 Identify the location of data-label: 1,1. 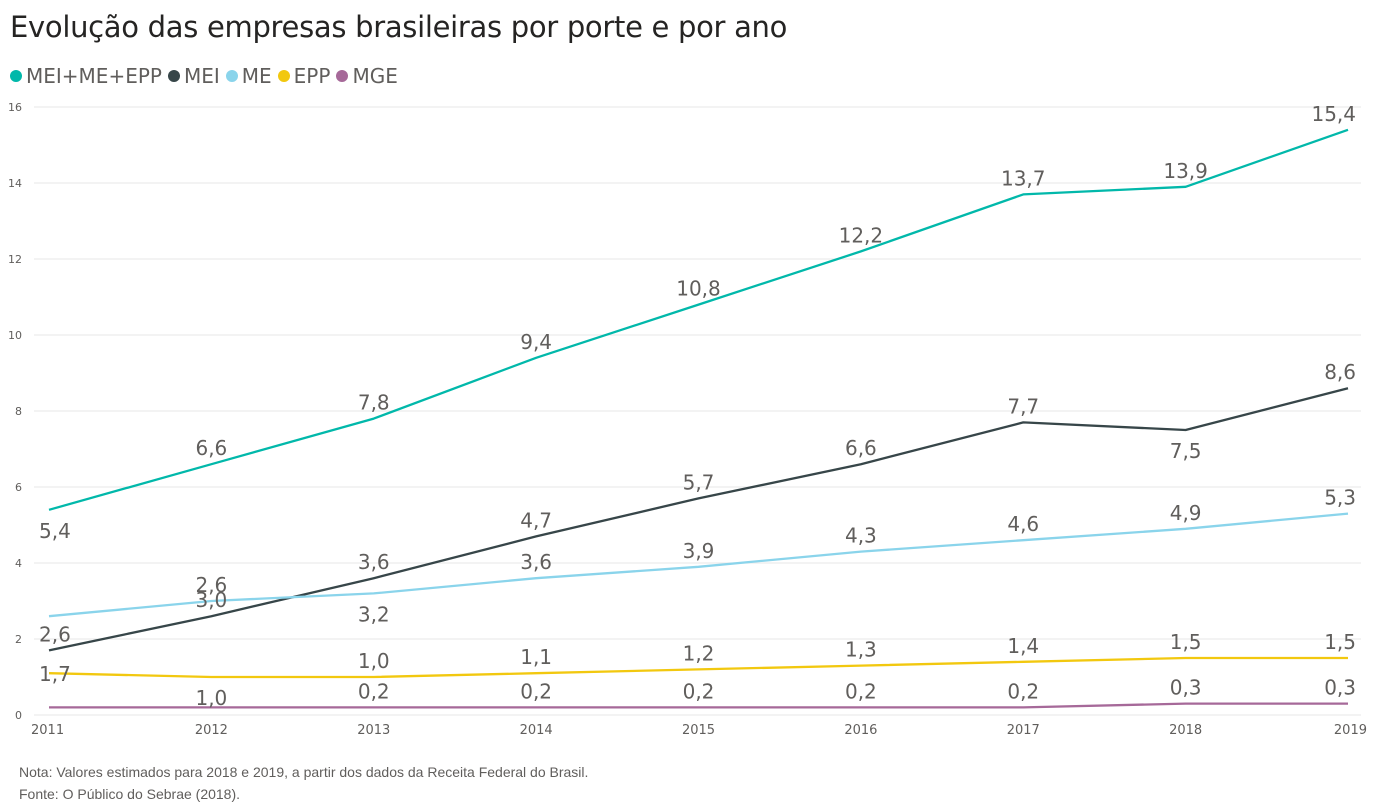
(536, 657).